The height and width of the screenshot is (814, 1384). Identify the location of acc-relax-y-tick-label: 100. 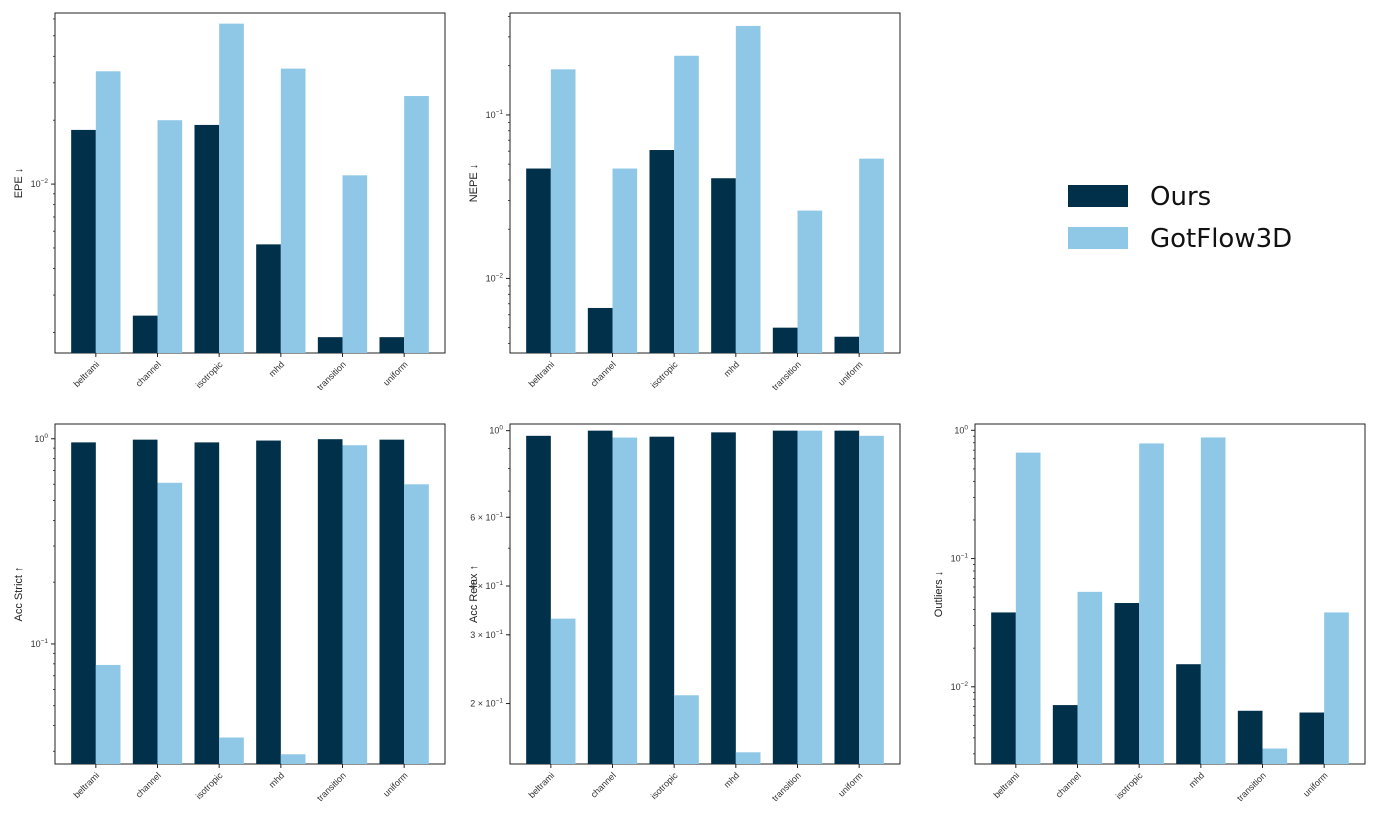
(496, 430).